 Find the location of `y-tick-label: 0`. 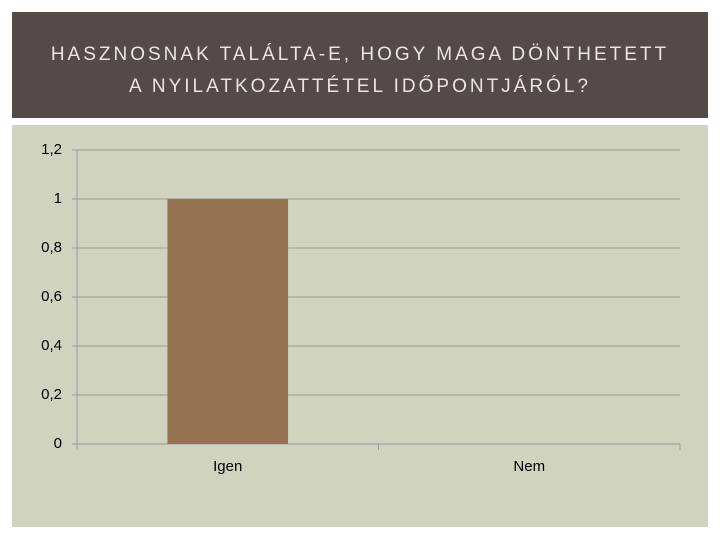

y-tick-label: 0 is located at coordinates (58, 443).